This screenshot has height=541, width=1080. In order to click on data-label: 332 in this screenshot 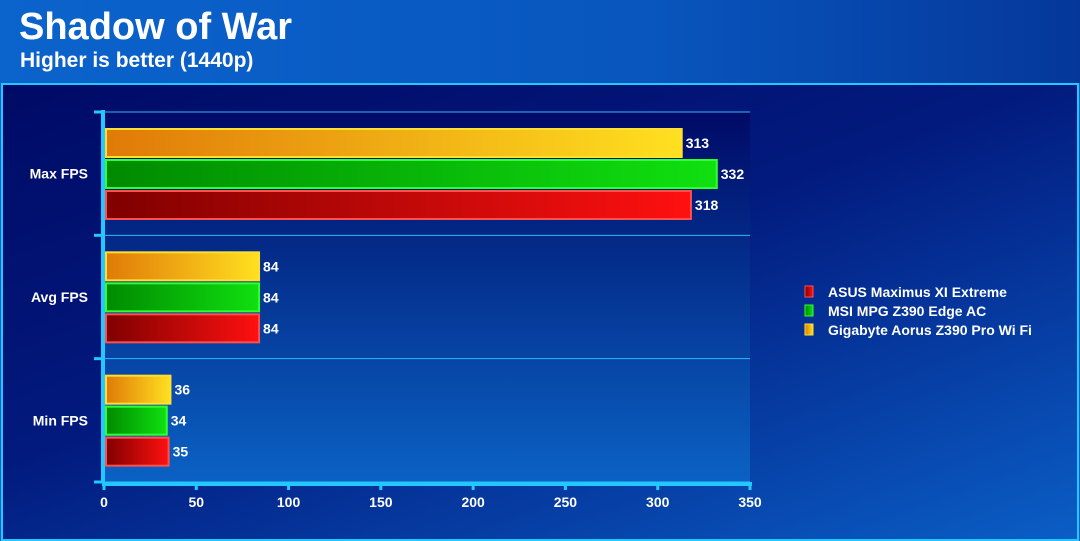, I will do `click(733, 174)`.